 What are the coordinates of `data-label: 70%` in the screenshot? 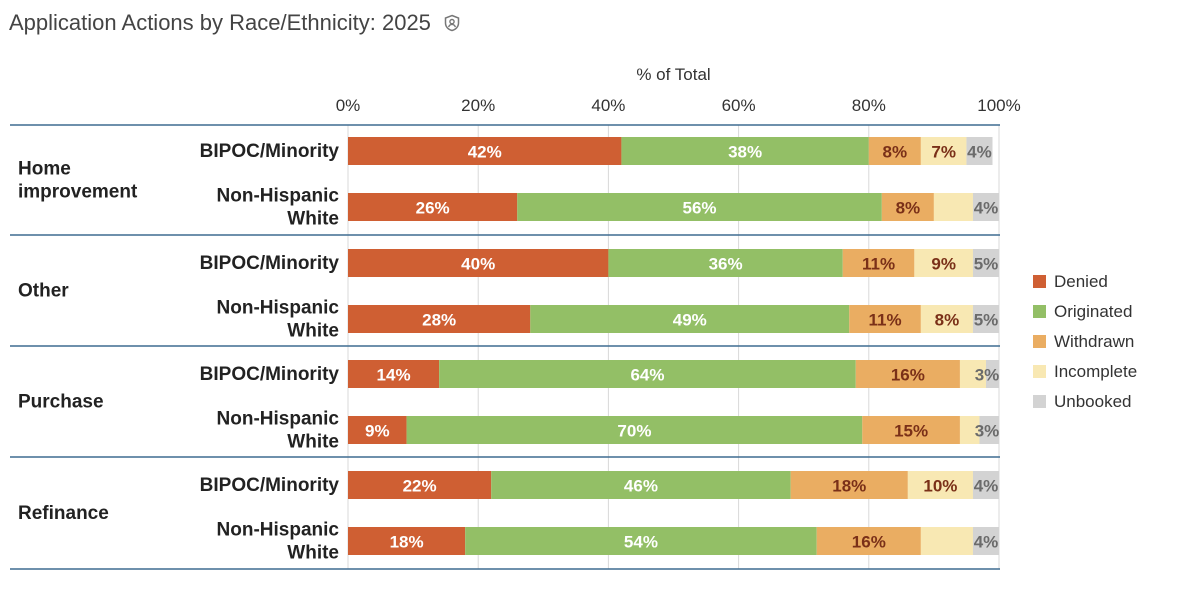 It's located at (634, 431).